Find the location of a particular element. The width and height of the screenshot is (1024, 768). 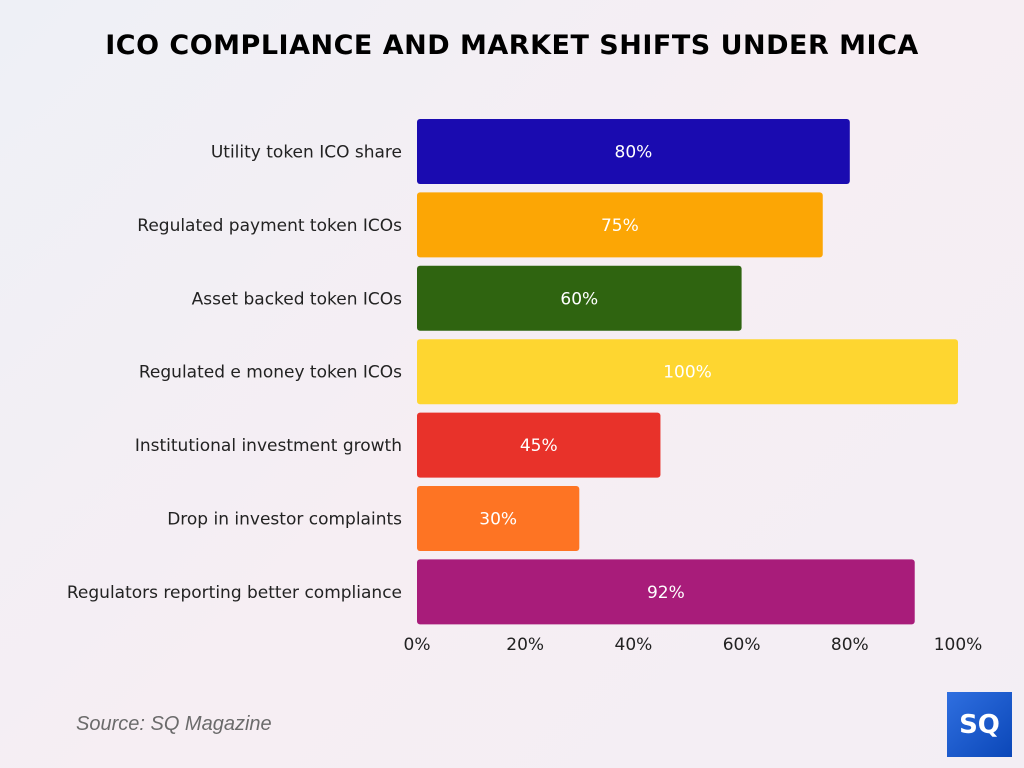

sq-logo: SQ is located at coordinates (979, 724).